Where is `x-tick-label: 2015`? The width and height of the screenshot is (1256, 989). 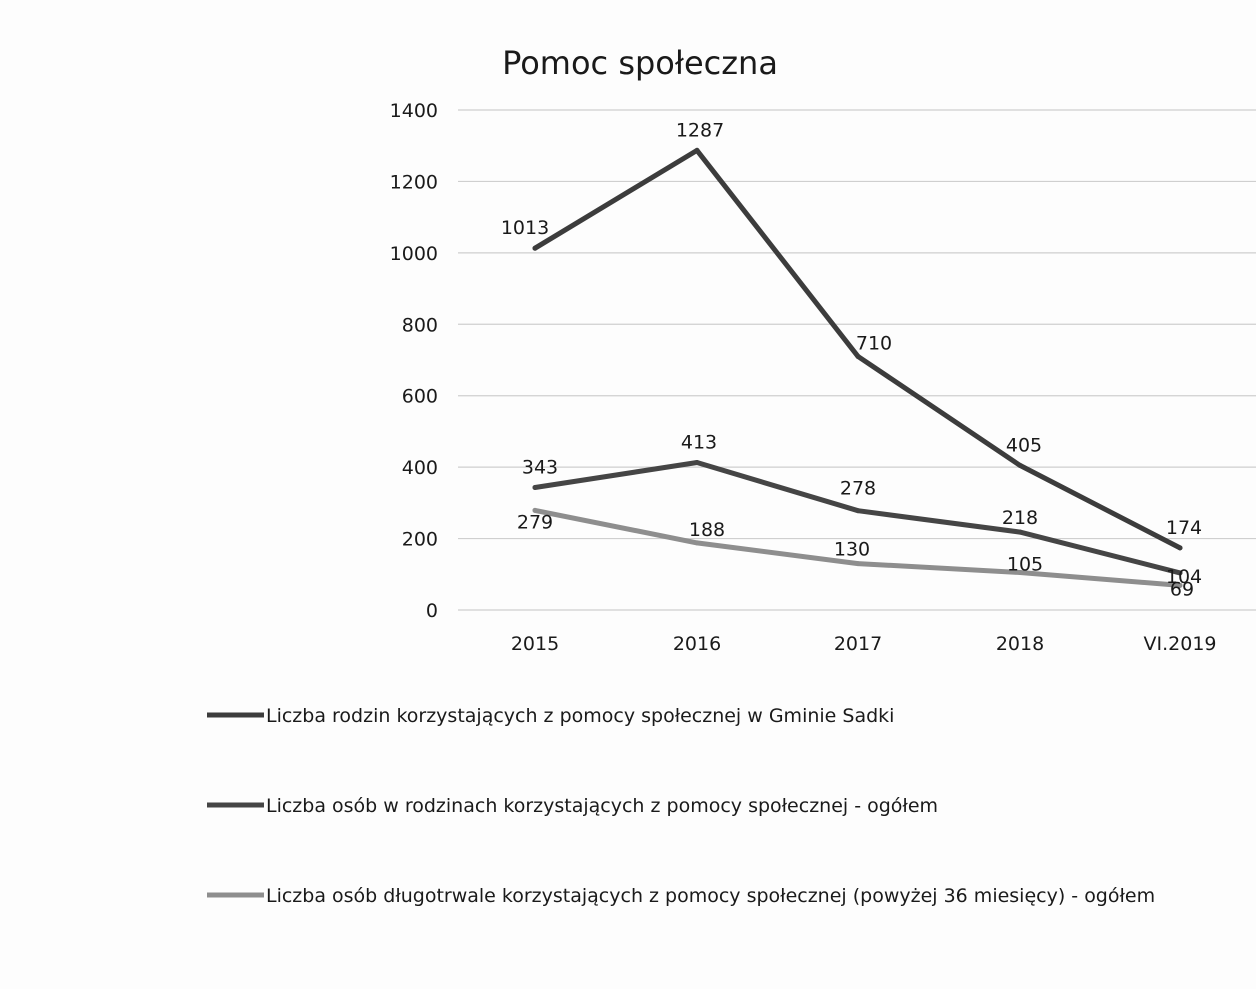 x-tick-label: 2015 is located at coordinates (535, 644).